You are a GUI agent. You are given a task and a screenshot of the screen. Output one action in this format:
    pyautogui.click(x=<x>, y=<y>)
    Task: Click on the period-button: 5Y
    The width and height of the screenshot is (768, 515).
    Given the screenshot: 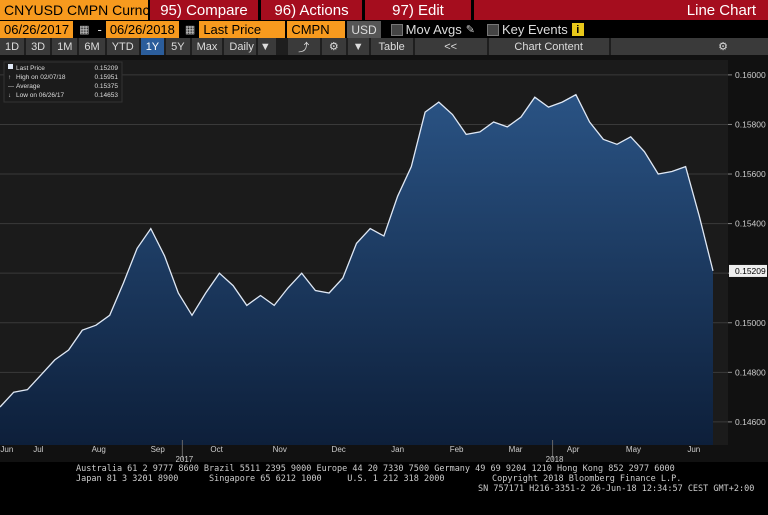 What is the action you would take?
    pyautogui.click(x=178, y=46)
    